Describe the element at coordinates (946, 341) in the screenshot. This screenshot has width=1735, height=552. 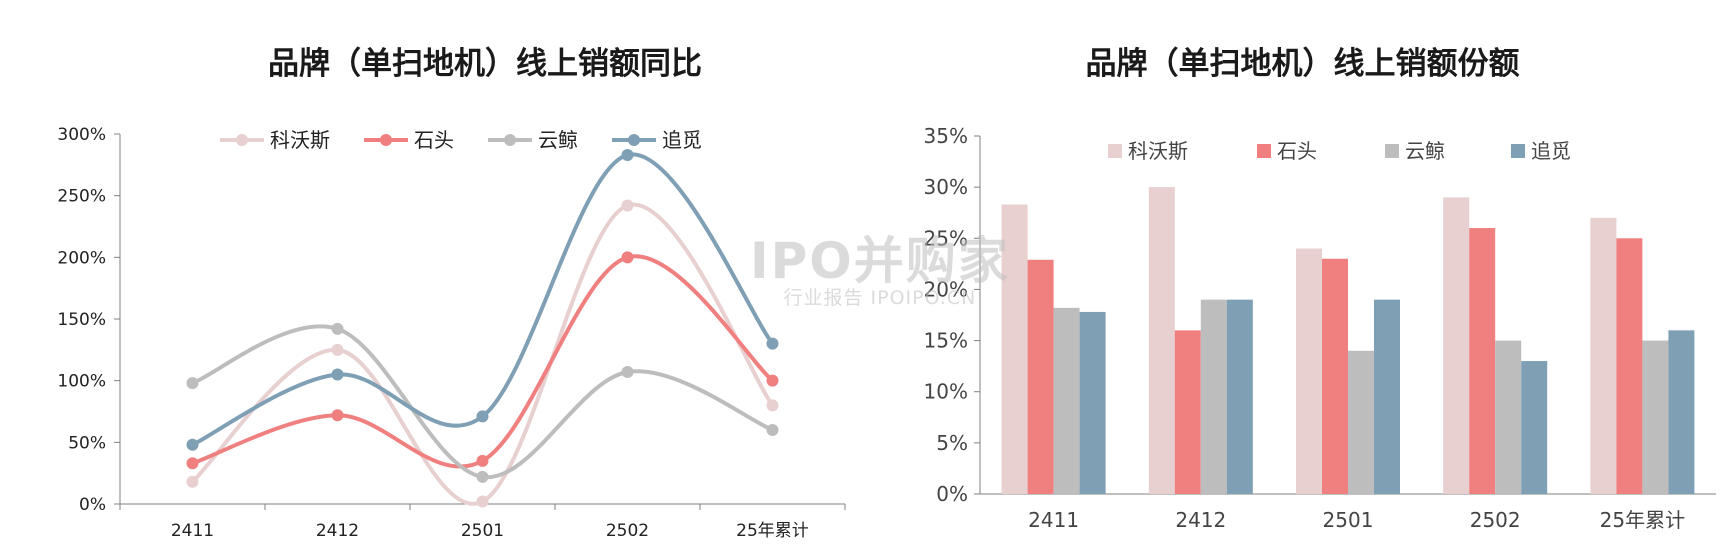
I see `bar-y-tick-label: 15%` at that location.